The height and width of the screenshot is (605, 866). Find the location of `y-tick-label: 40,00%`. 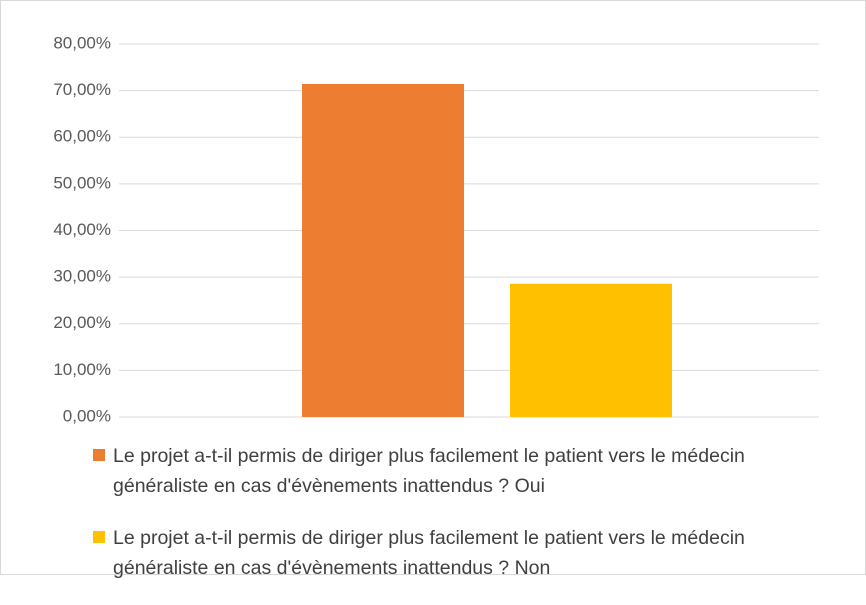

y-tick-label: 40,00% is located at coordinates (82, 229).